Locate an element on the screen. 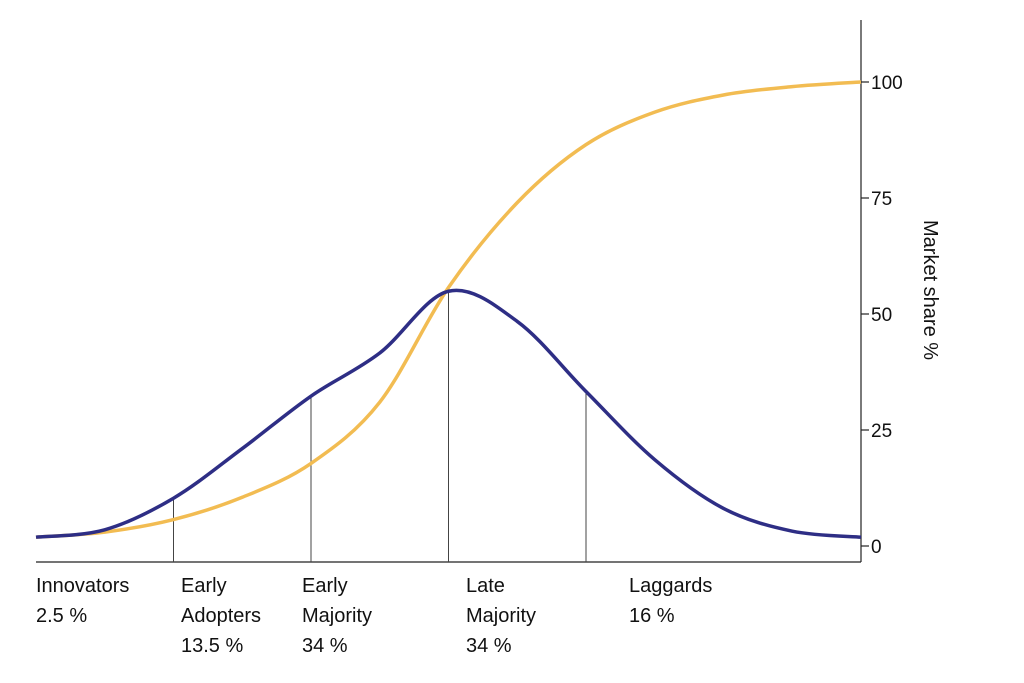 The width and height of the screenshot is (1024, 683). y-tick-label: 75 is located at coordinates (881, 199).